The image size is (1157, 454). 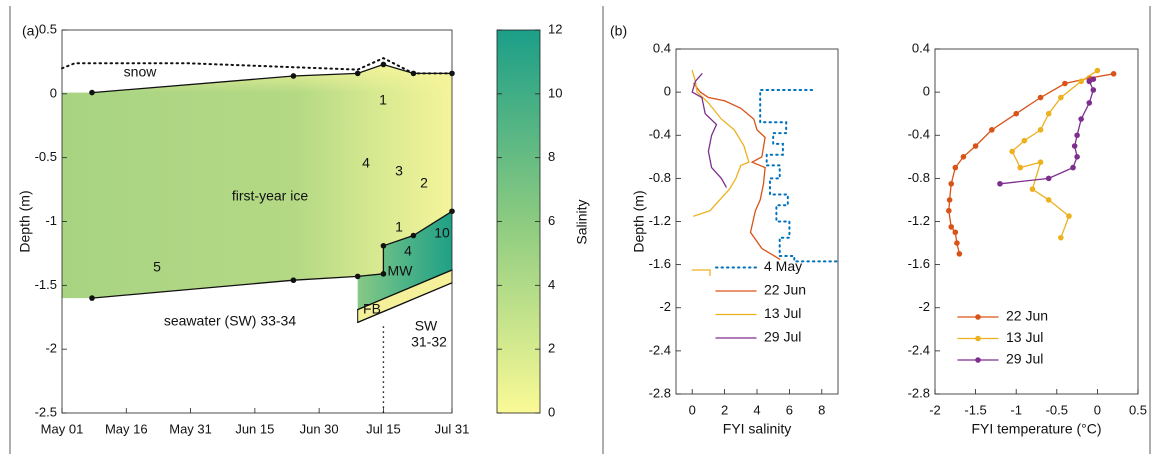 I want to click on x-tick-label: 8, so click(x=821, y=409).